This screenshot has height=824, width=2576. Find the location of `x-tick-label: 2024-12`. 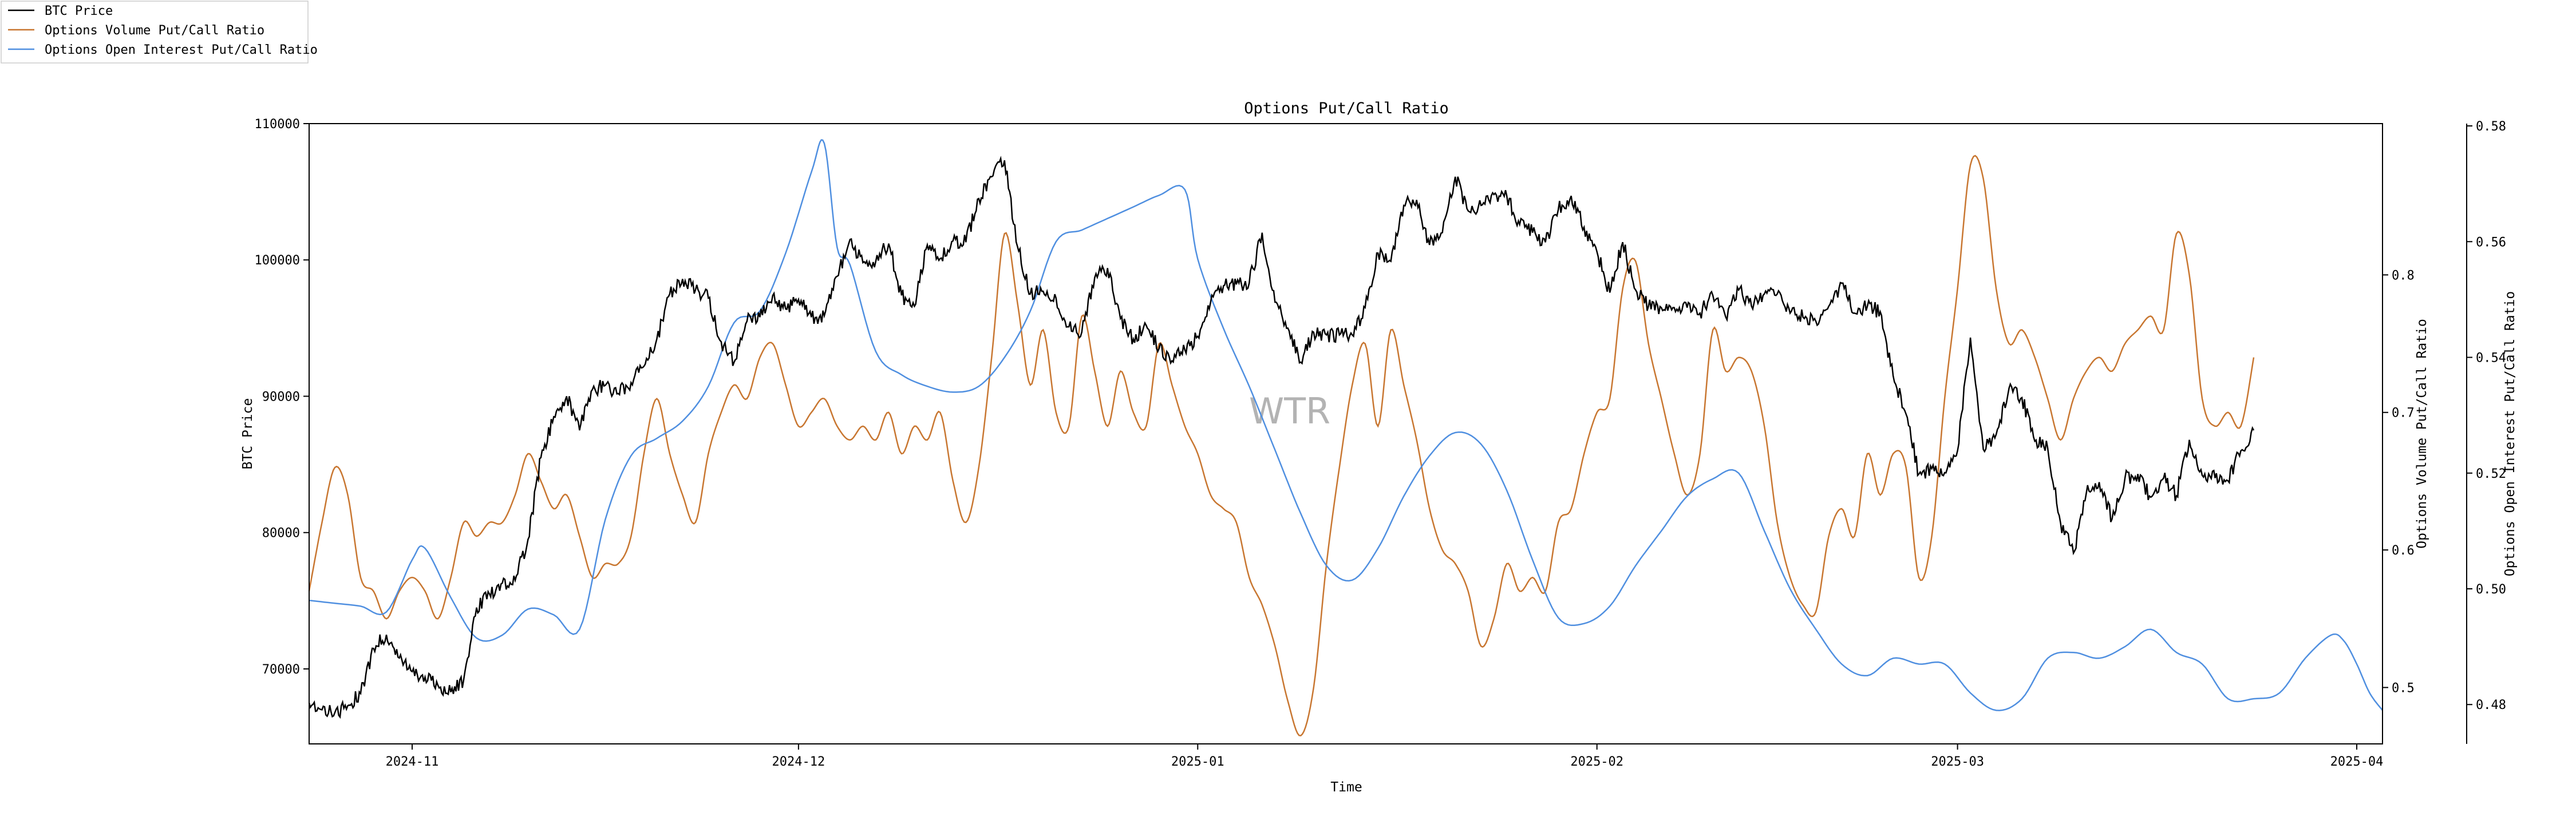

x-tick-label: 2024-12 is located at coordinates (798, 762).